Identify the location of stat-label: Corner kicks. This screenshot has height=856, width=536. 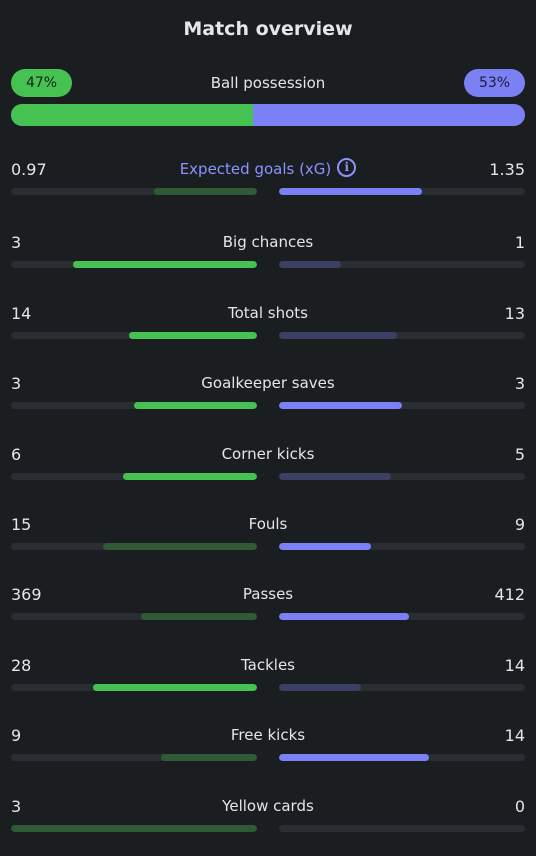
(268, 454).